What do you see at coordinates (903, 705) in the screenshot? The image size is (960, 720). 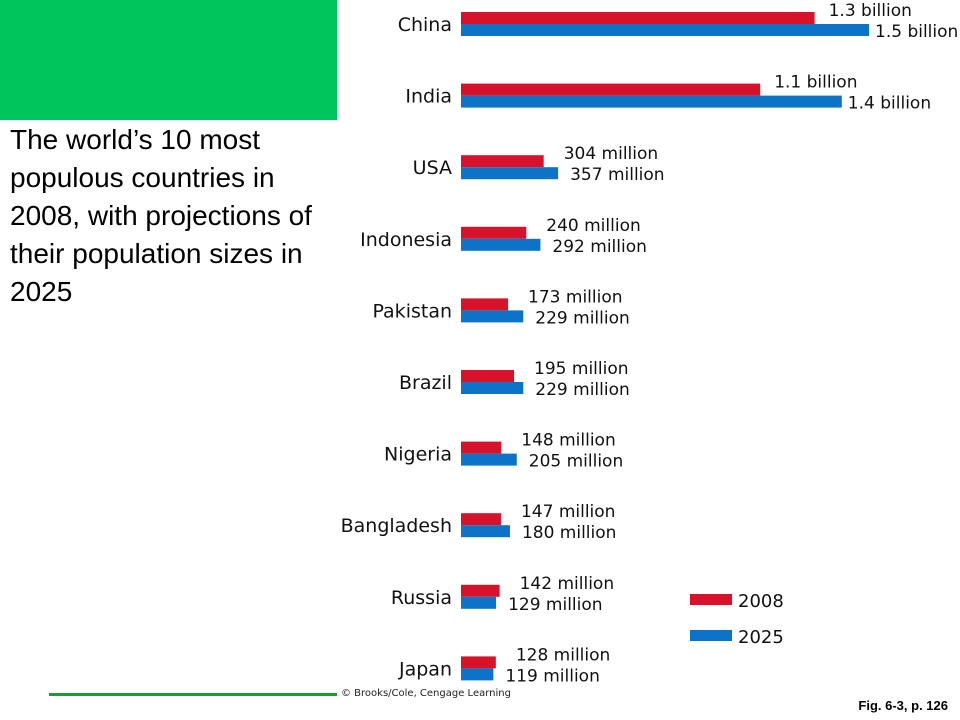 I see `figure-reference: Fig. 6-3, p. 126` at bounding box center [903, 705].